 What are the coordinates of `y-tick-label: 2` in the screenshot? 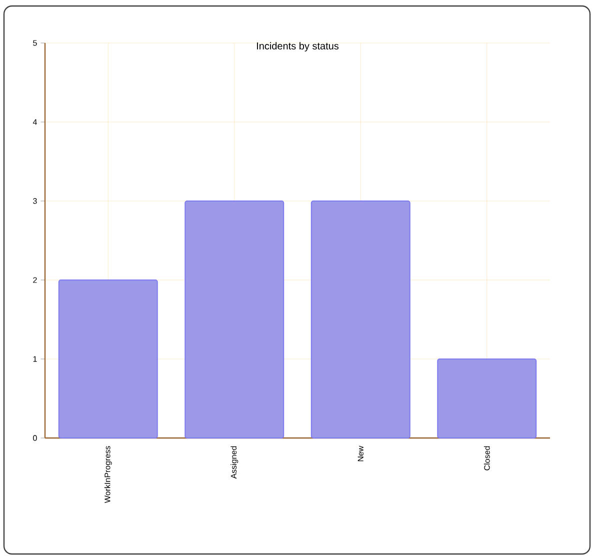 It's located at (35, 280).